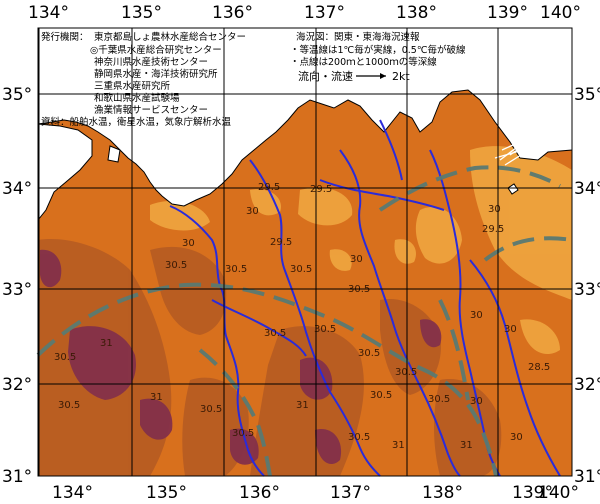 This screenshot has height=504, width=600. Describe the element at coordinates (132, 86) in the screenshot. I see `publisher-line: 三重県水産研究所` at that location.